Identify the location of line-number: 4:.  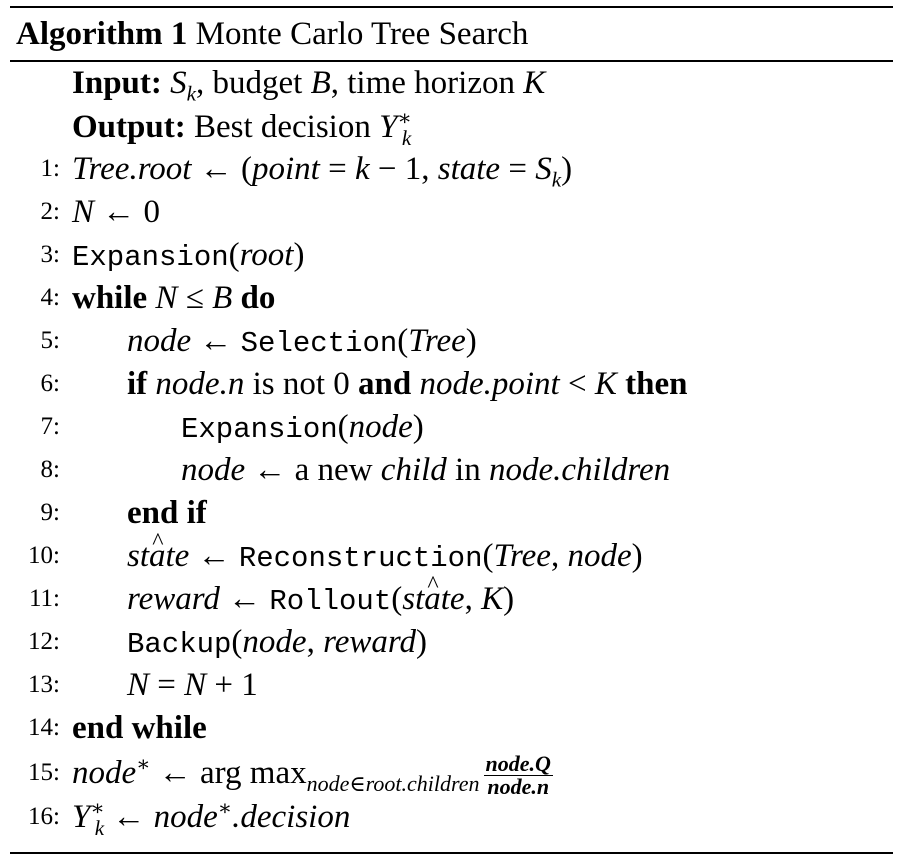
(50, 297).